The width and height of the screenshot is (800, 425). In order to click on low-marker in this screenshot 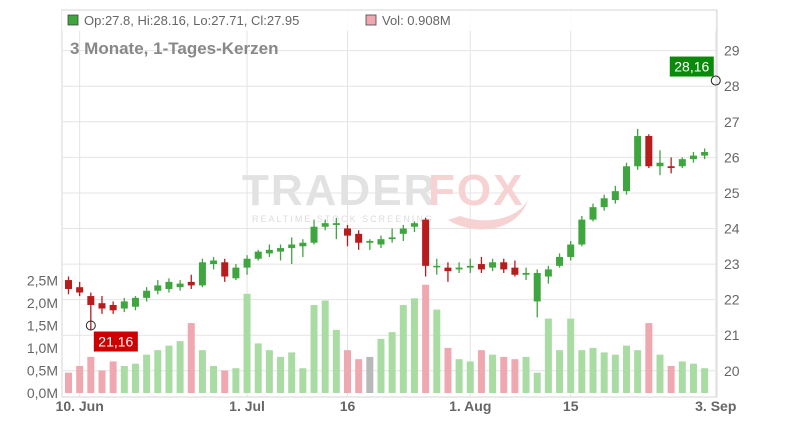, I will do `click(90, 325)`.